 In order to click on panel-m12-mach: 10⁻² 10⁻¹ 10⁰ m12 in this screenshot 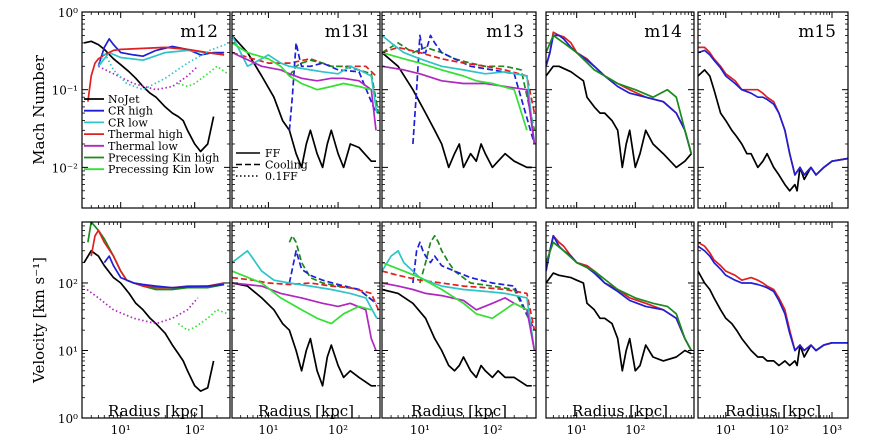, I will do `click(141, 107)`.